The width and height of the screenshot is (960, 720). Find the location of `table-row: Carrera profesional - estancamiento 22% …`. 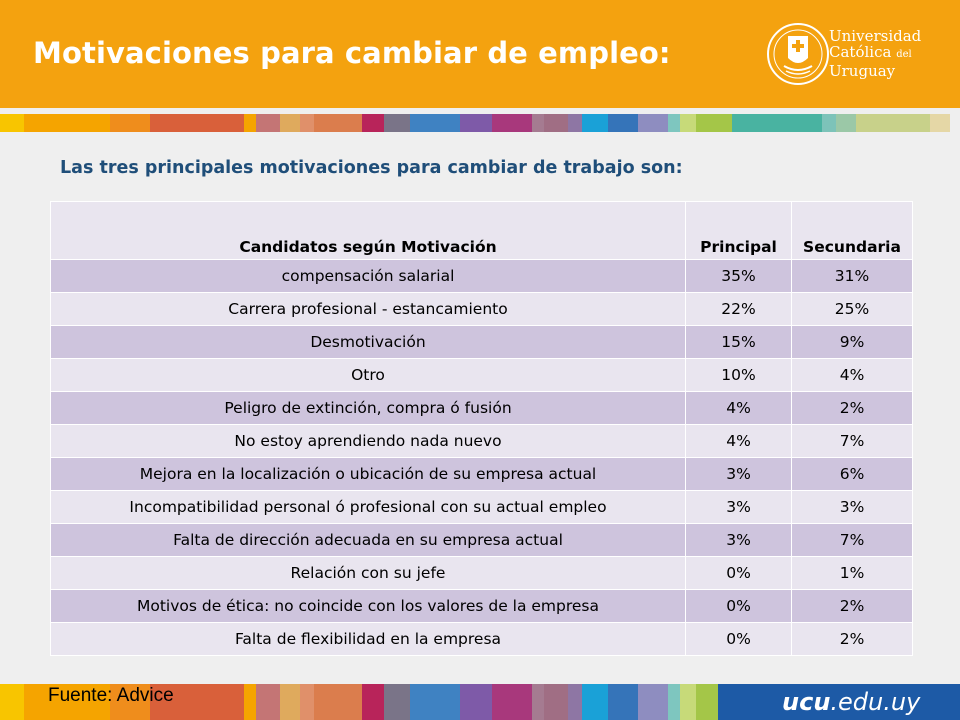

table-row: Carrera profesional - estancamiento 22% … is located at coordinates (481, 309).